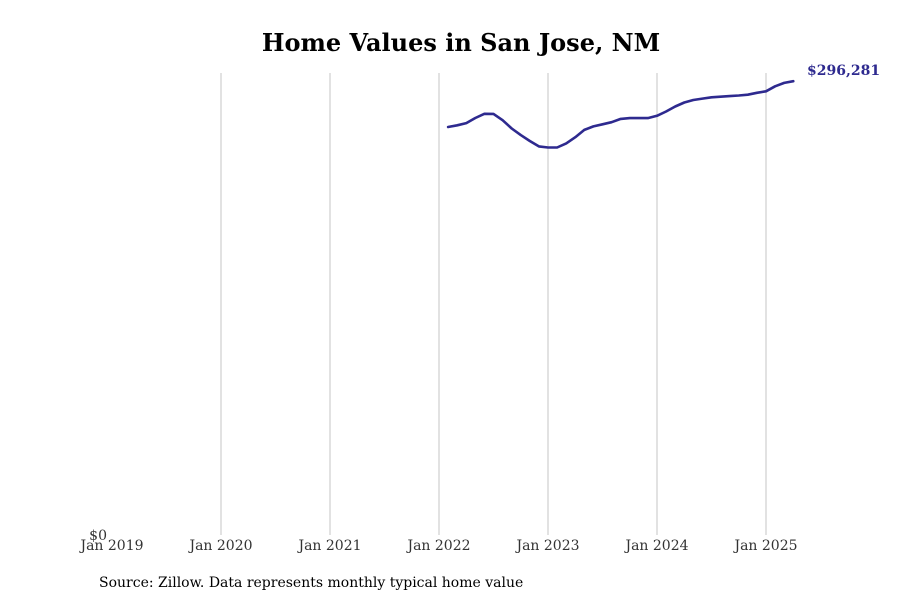 This screenshot has height=600, width=900. Describe the element at coordinates (110, 546) in the screenshot. I see `x-tick-label: Jan 2019` at that location.